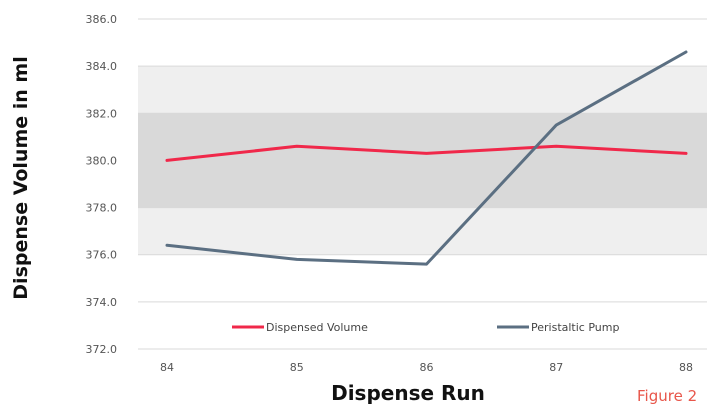  I want to click on y-tick-label: 386.0, so click(102, 19).